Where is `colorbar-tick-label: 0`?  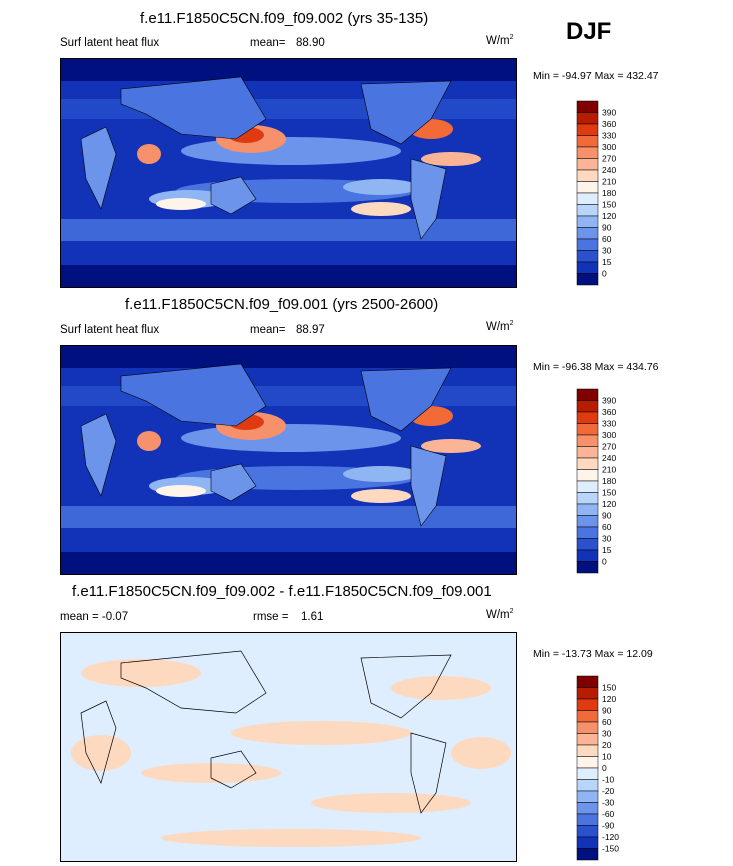
colorbar-tick-label: 0 is located at coordinates (604, 274).